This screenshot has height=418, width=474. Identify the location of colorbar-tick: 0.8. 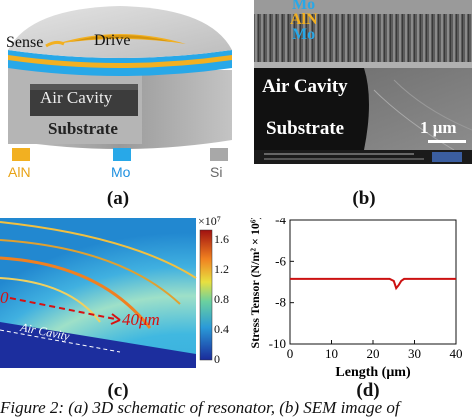
(221, 299).